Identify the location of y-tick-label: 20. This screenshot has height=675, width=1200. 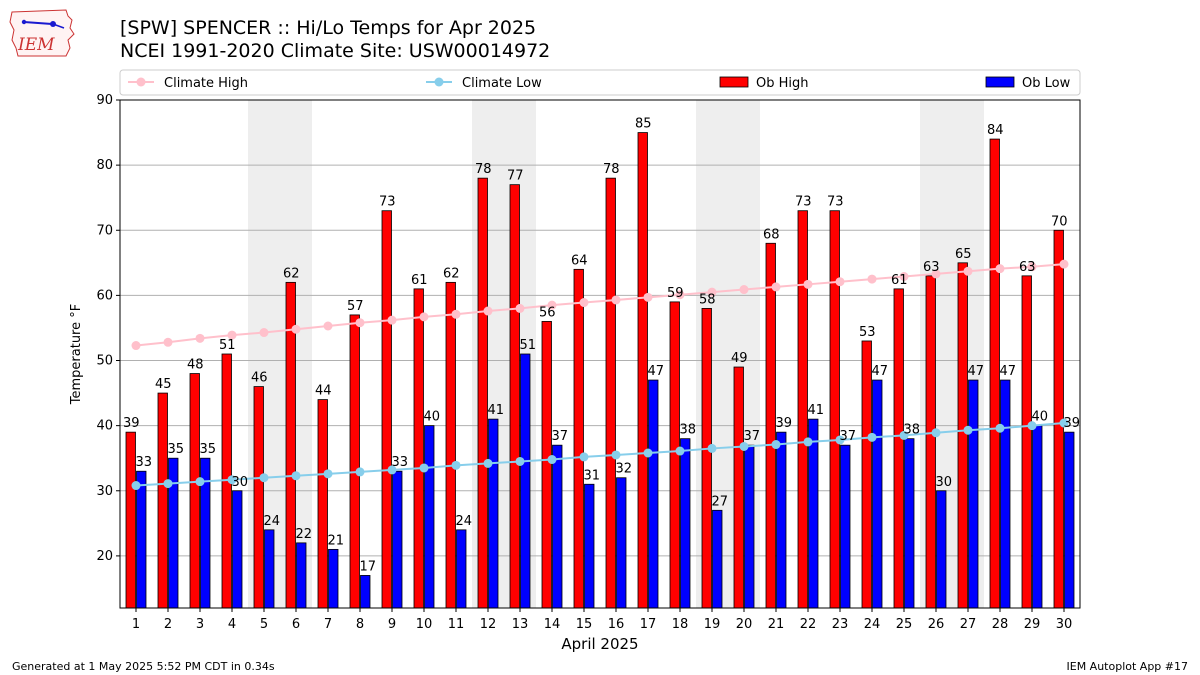
(104, 556).